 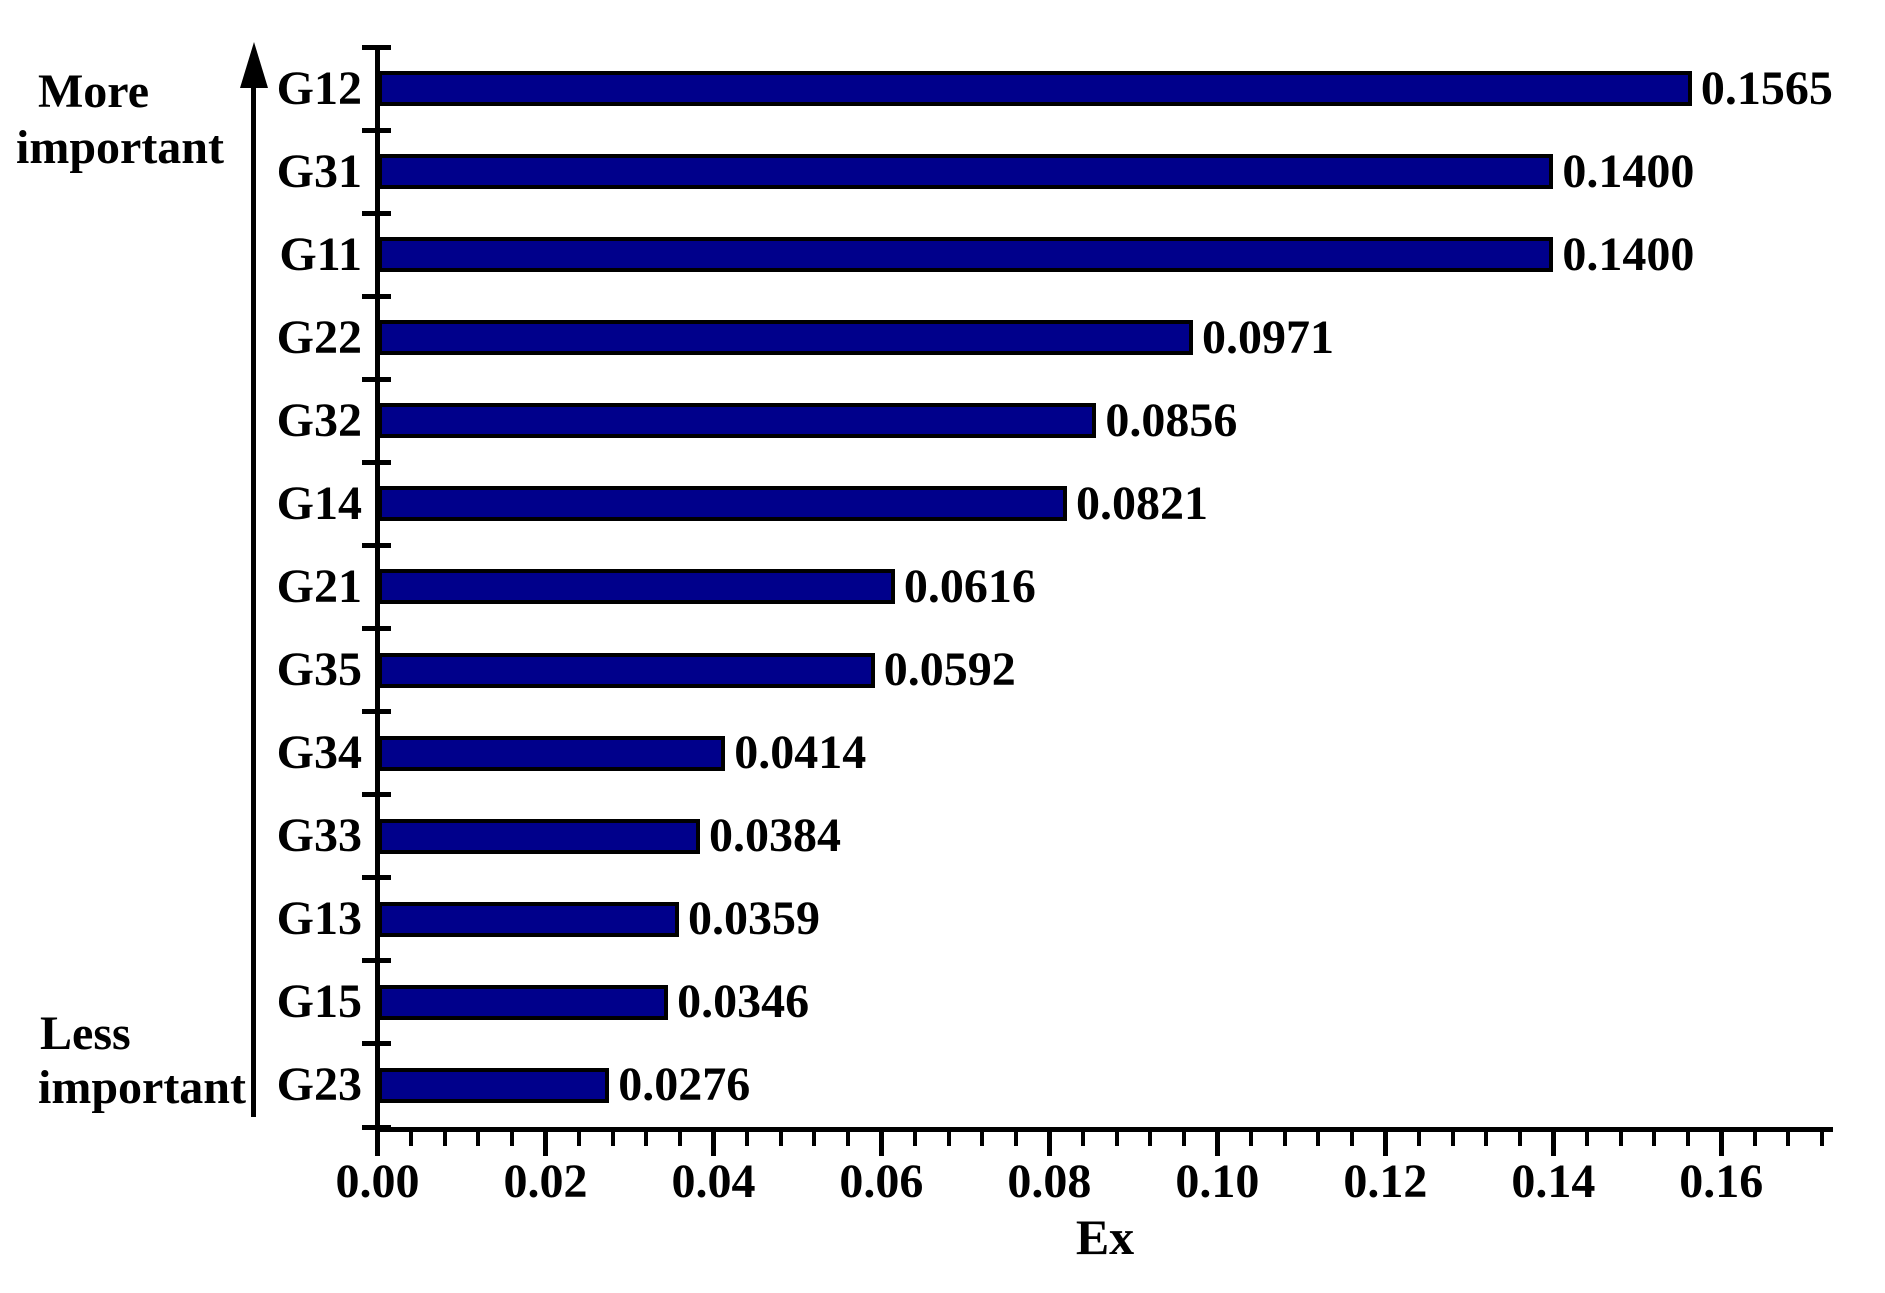 I want to click on x-axis-tick-label: 0.12, so click(x=1385, y=1181).